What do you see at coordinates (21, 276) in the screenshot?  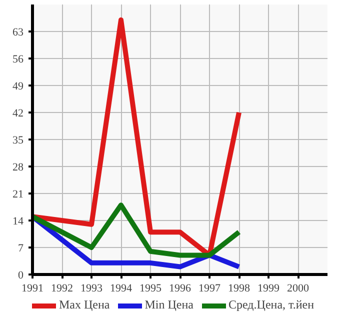 I see `y-tick-label: 0` at bounding box center [21, 276].